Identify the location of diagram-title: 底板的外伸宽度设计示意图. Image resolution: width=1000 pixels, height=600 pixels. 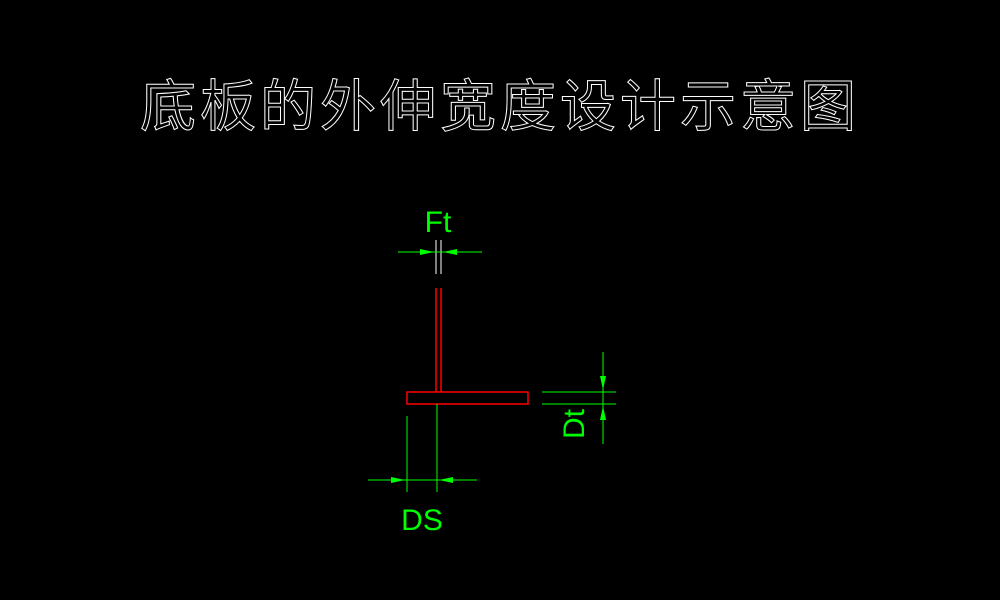
(500, 108).